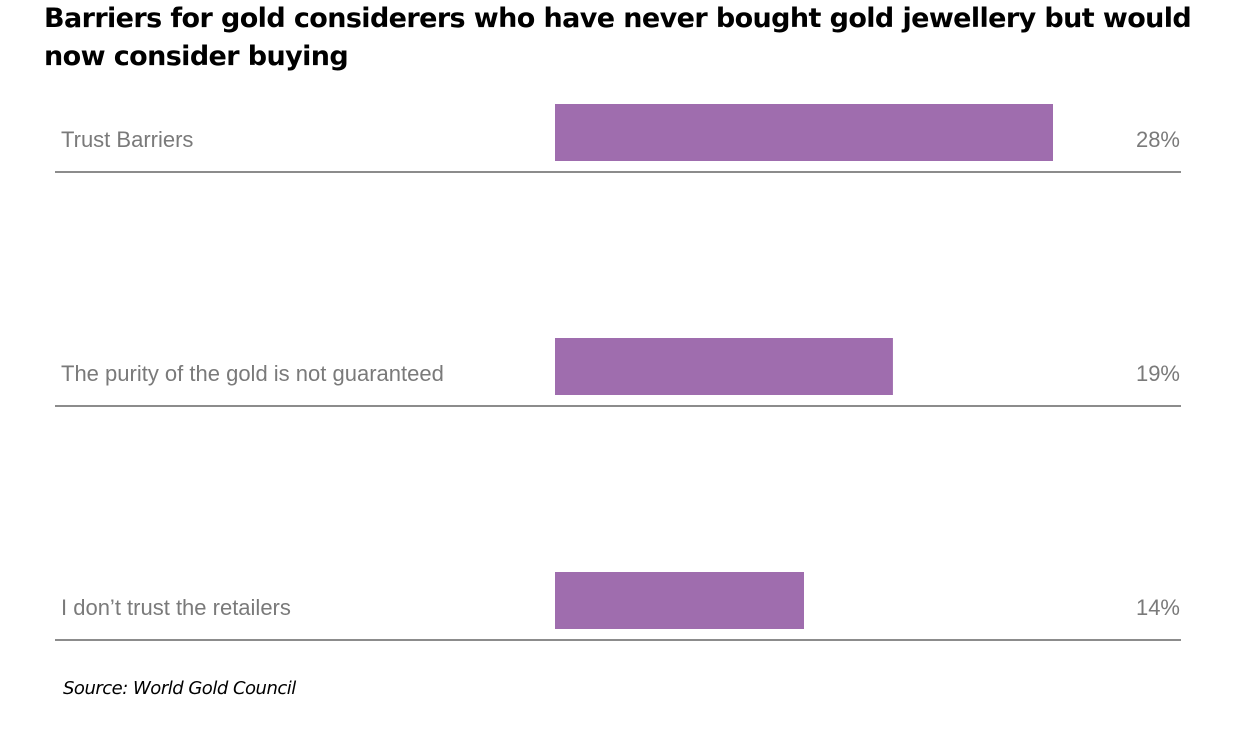  I want to click on category-label-2: The purity of the gold is not guaranteed, so click(252, 373).